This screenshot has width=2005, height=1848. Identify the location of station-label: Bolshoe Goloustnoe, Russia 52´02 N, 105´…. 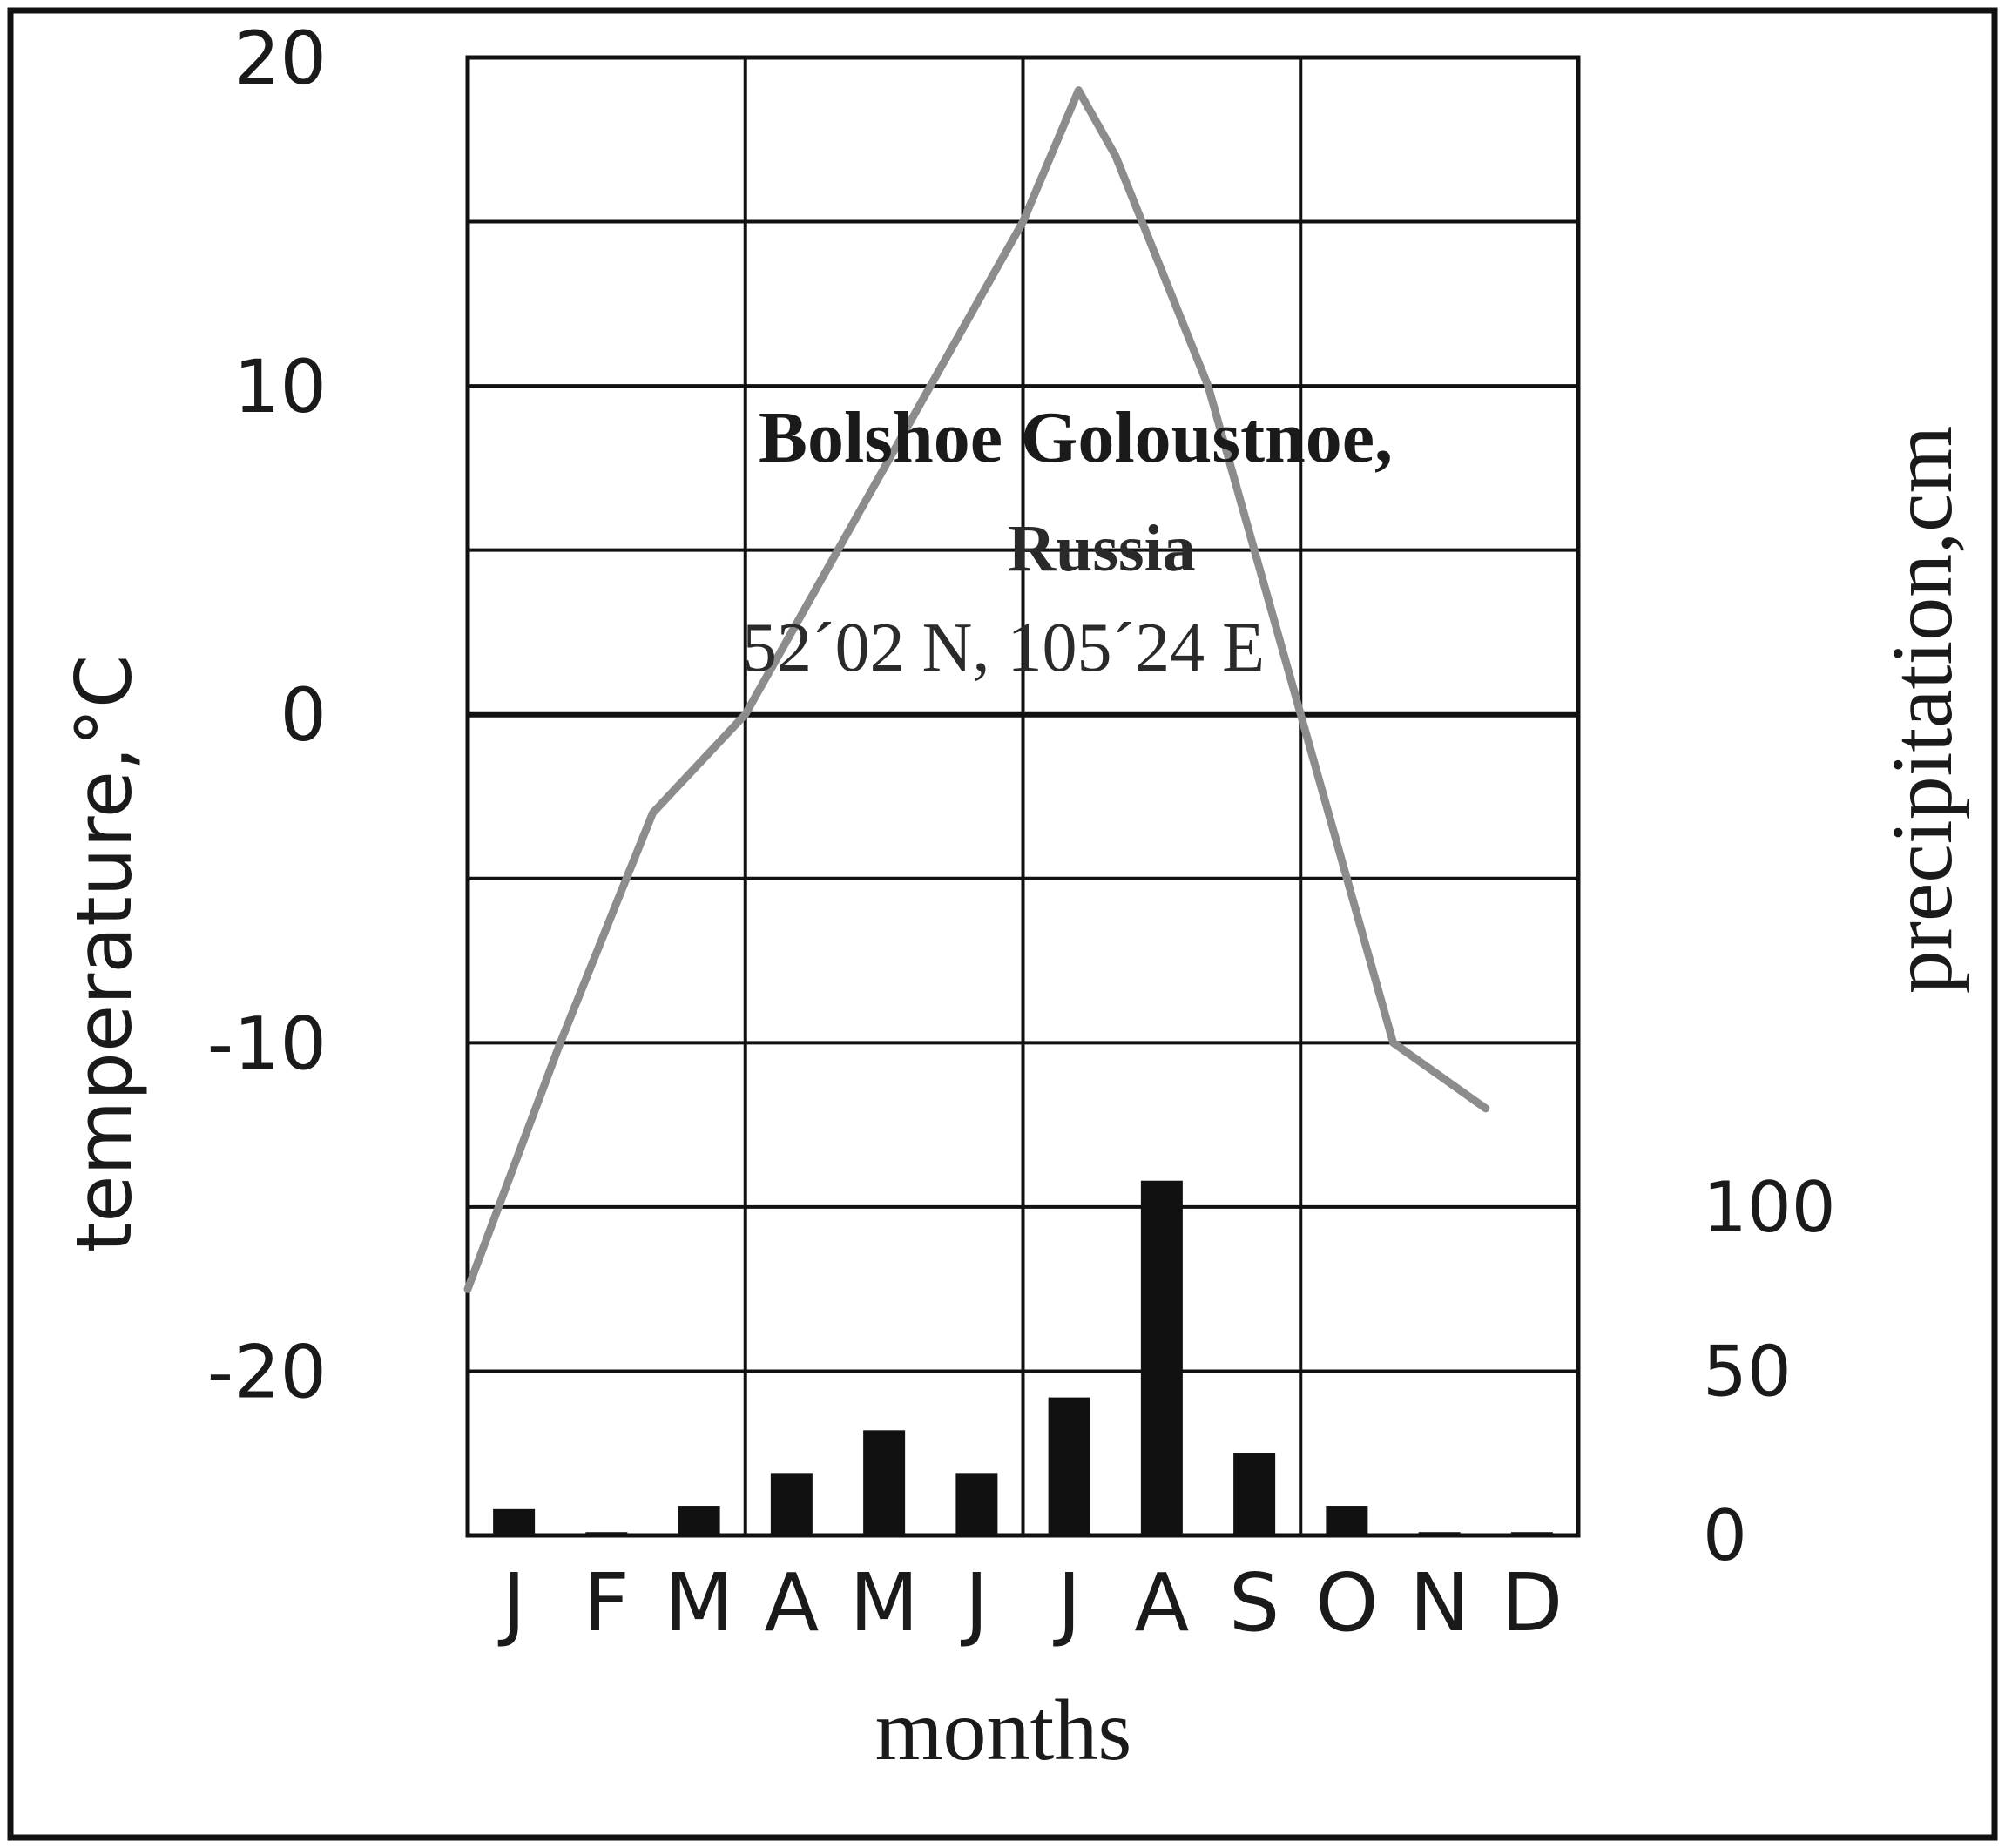
(1067, 541).